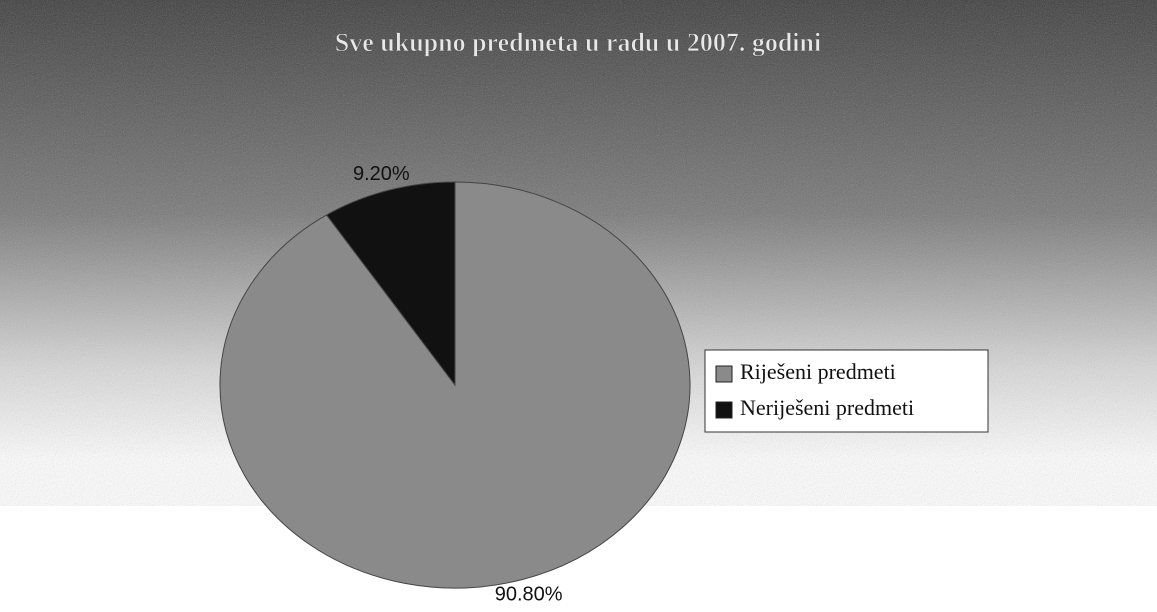 Image resolution: width=1157 pixels, height=612 pixels. Describe the element at coordinates (390, 284) in the screenshot. I see `pie-slice` at that location.